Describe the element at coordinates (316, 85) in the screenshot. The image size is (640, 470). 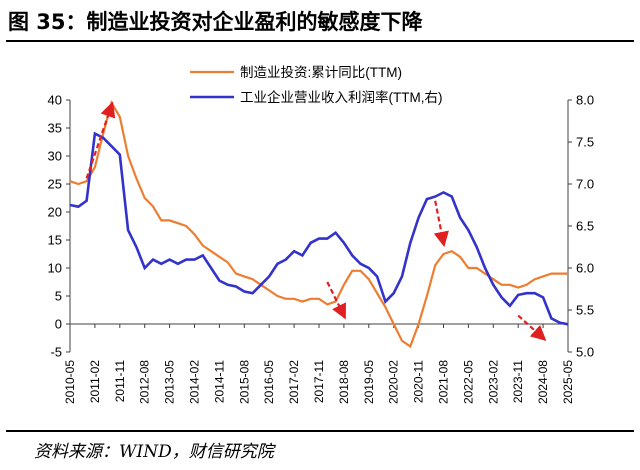
I see `legend: 制造业投资:累计同比(TTM) 工业企业营业收入利润率(TTM,右)` at that location.